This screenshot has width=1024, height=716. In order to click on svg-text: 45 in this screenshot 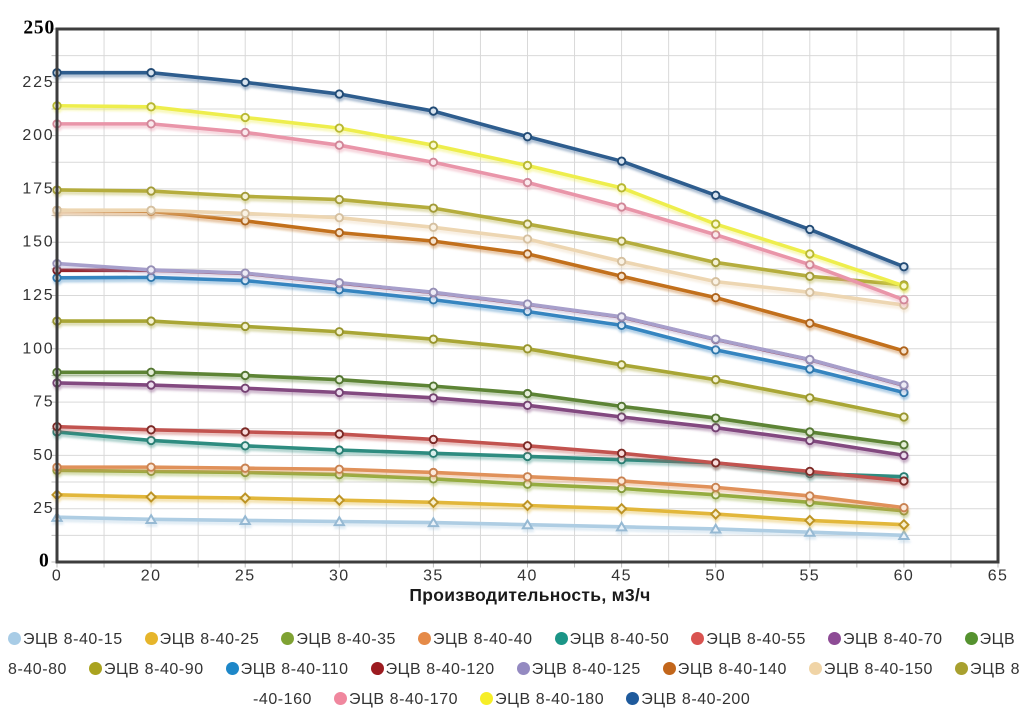, I will do `click(621, 576)`.